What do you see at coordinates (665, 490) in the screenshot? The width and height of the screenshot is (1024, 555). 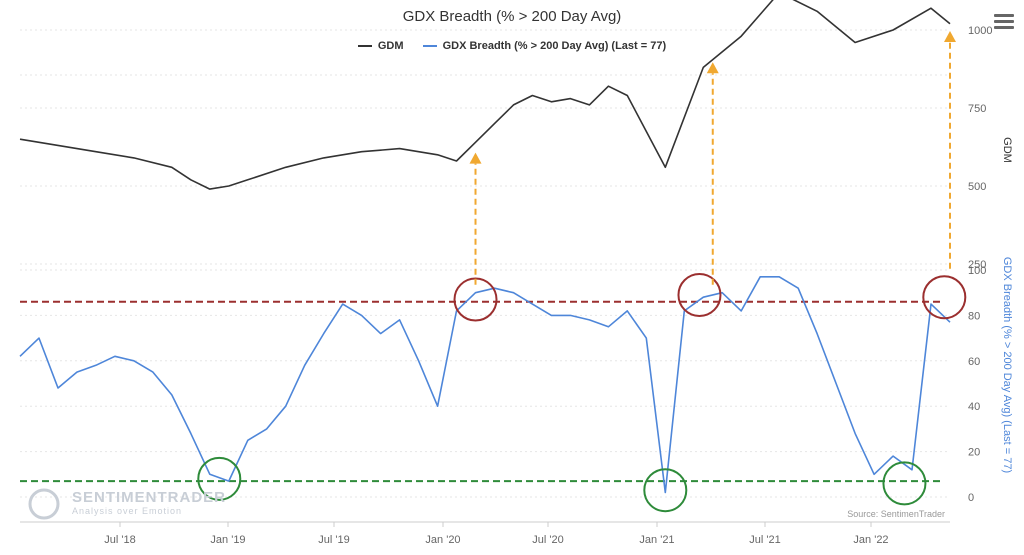 I see `low-circle-2020` at bounding box center [665, 490].